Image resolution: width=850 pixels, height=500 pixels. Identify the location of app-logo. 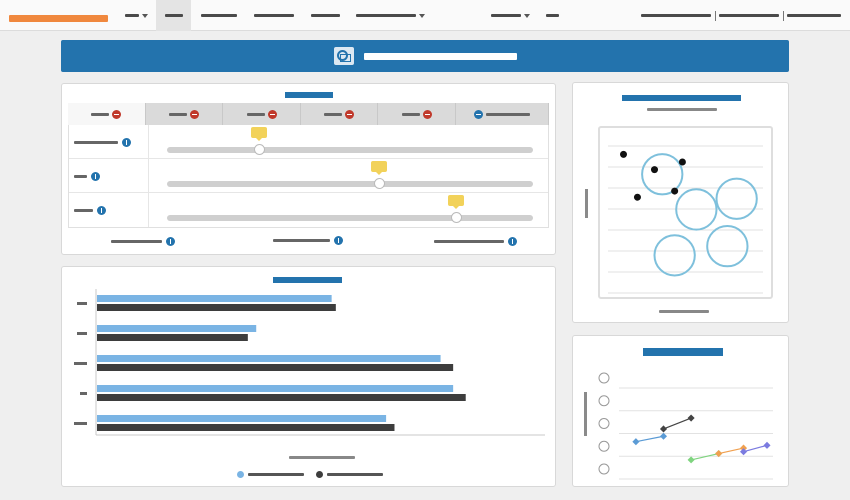
(58, 18).